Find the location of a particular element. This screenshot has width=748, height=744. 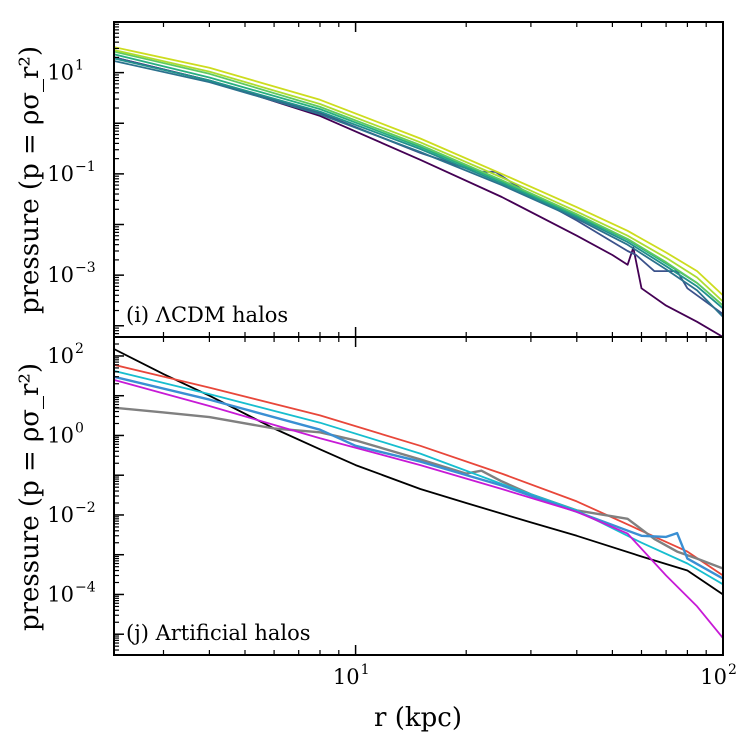

y-tick-label-lcdm-0: 10 is located at coordinates (60, 73).